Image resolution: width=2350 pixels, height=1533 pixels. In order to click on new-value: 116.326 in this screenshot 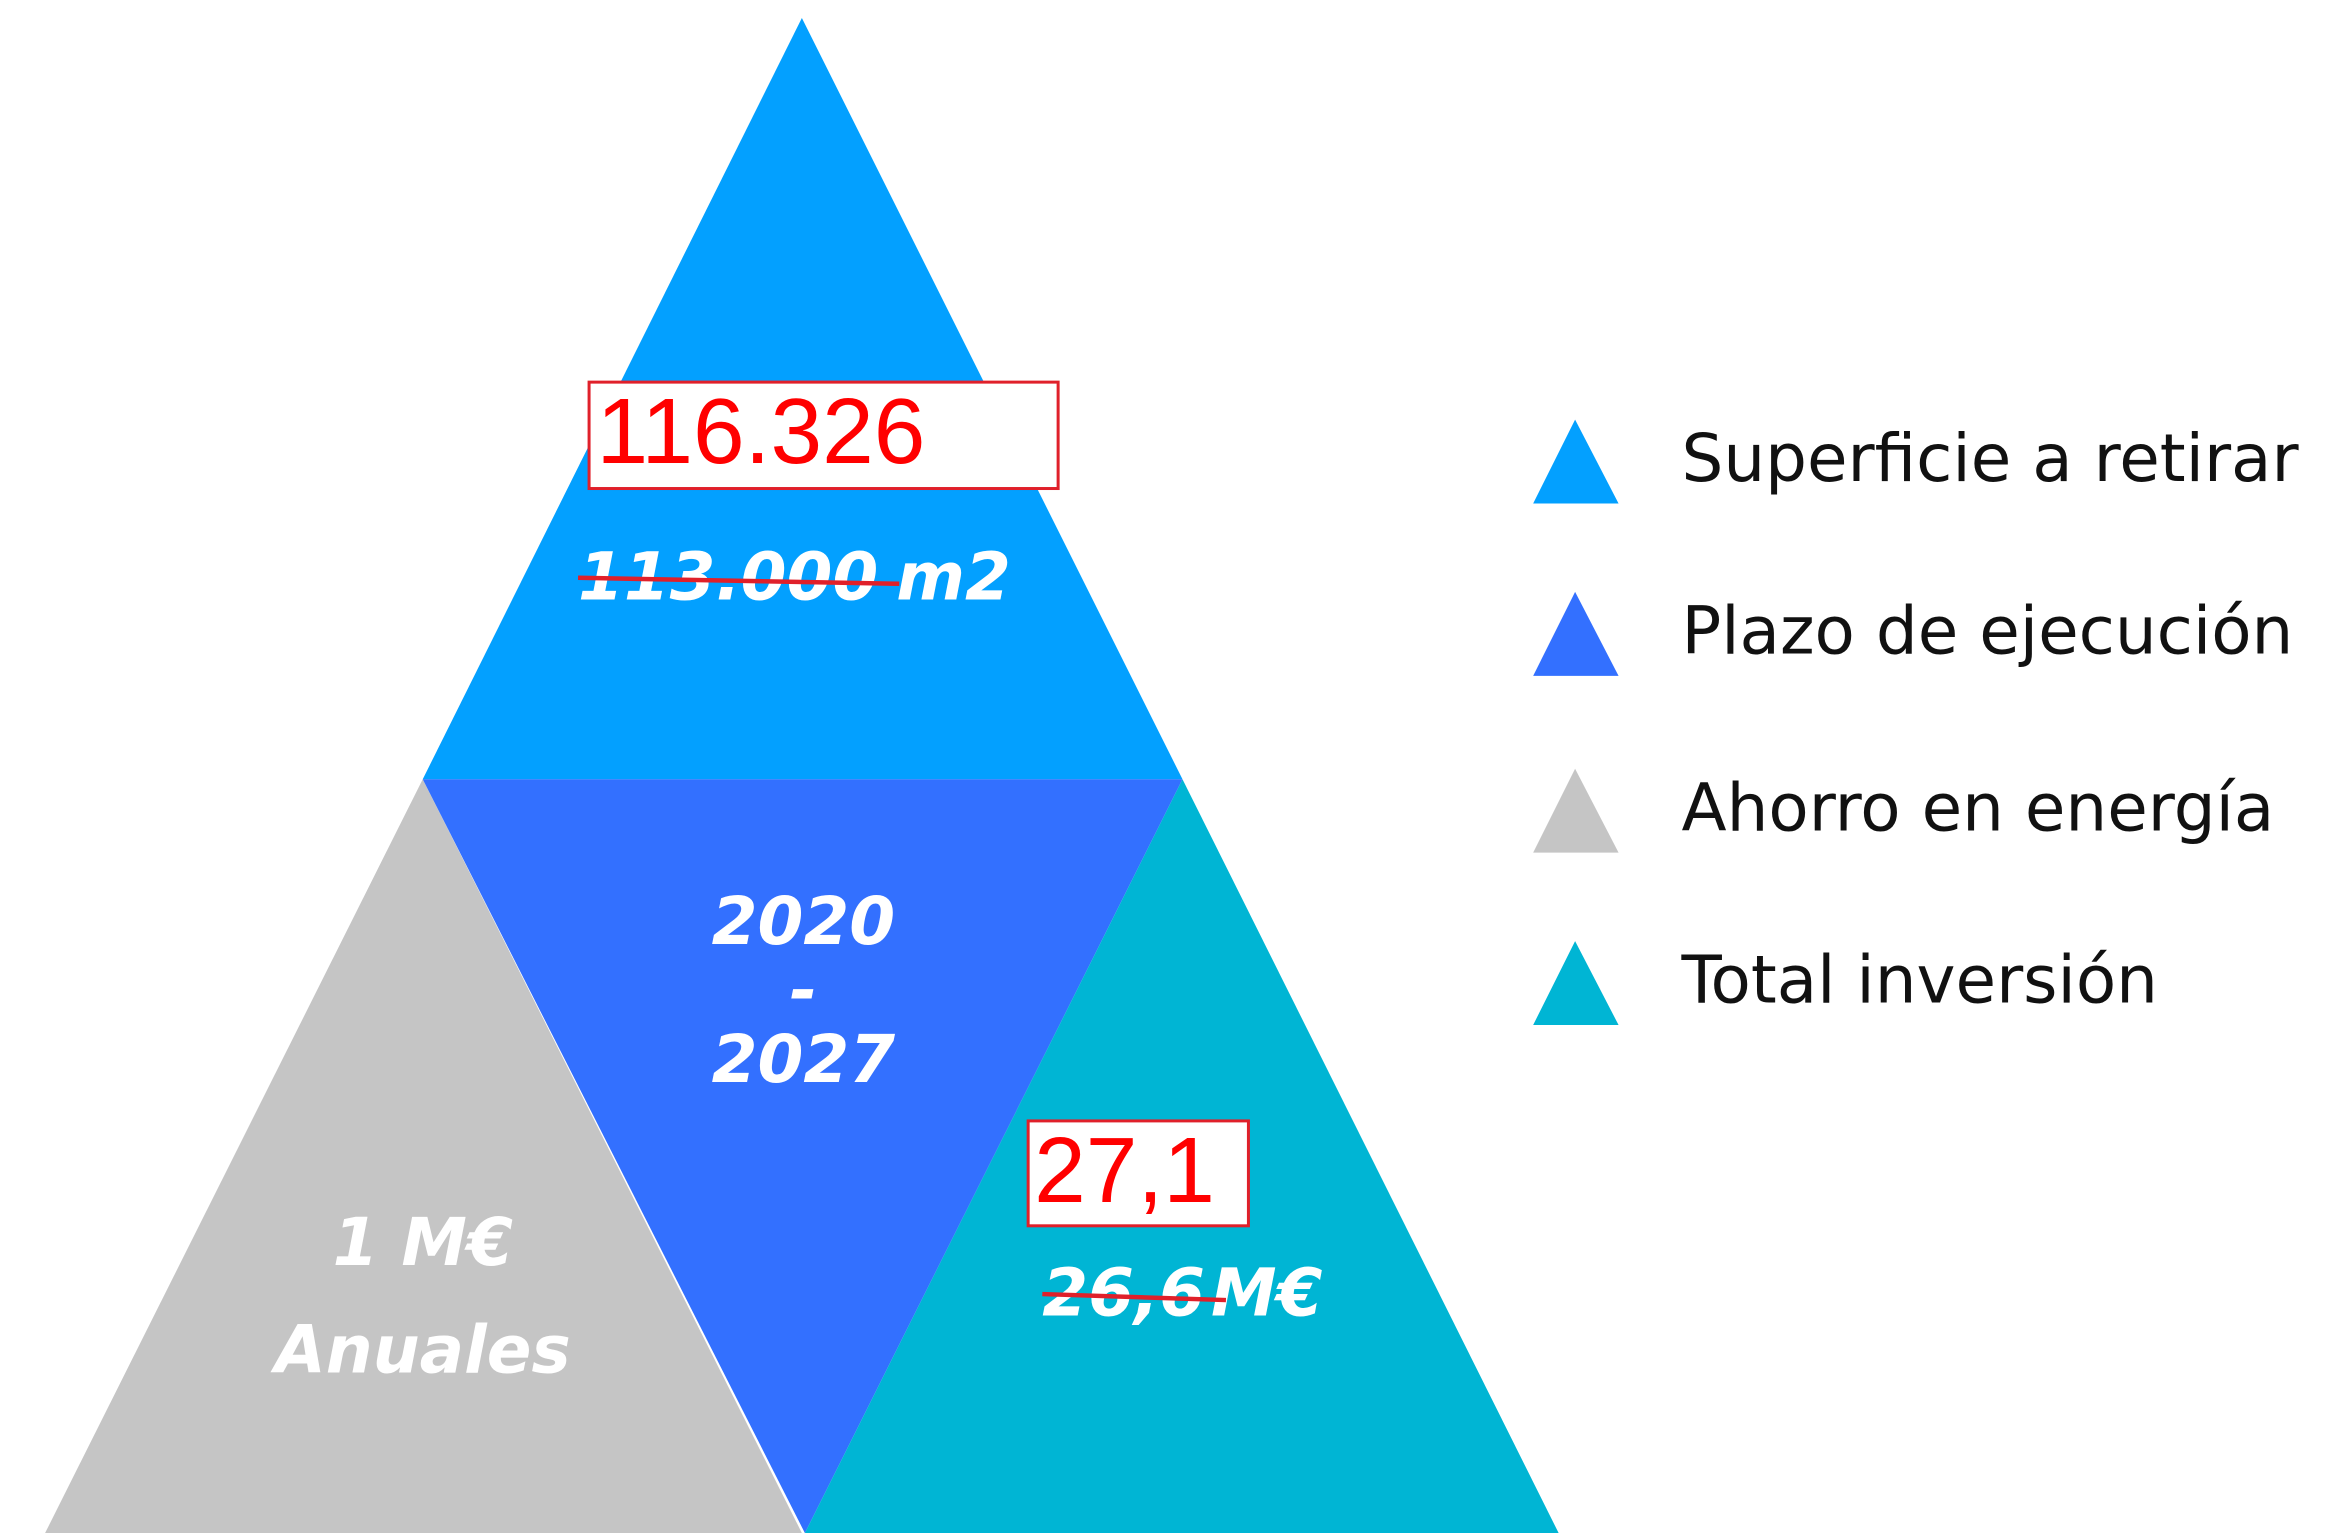, I will do `click(761, 431)`.